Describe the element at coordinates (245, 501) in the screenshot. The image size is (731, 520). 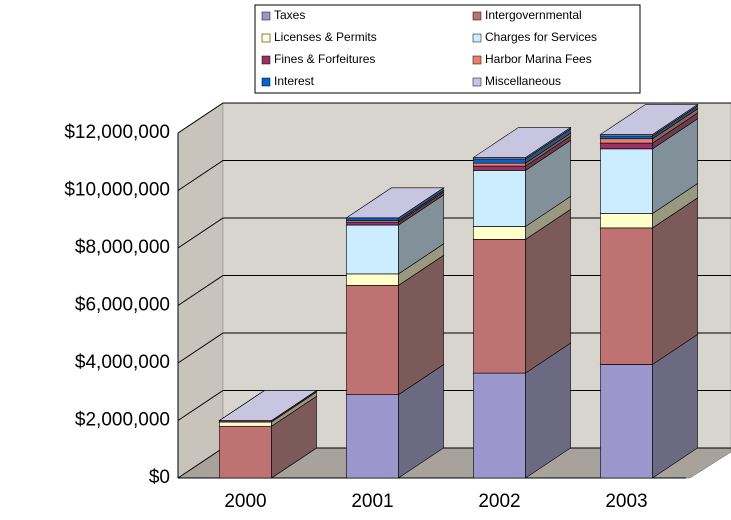
I see `x-tick-label: 2000` at that location.